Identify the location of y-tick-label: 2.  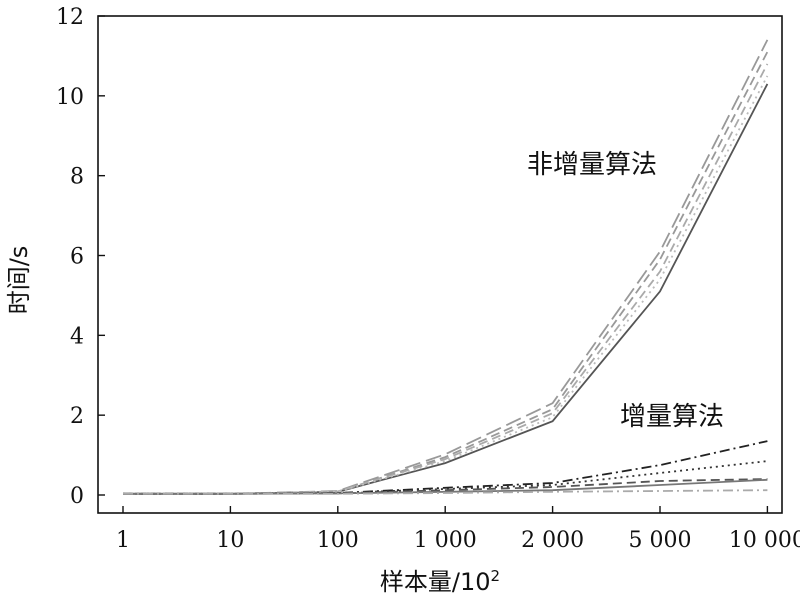
(77, 416).